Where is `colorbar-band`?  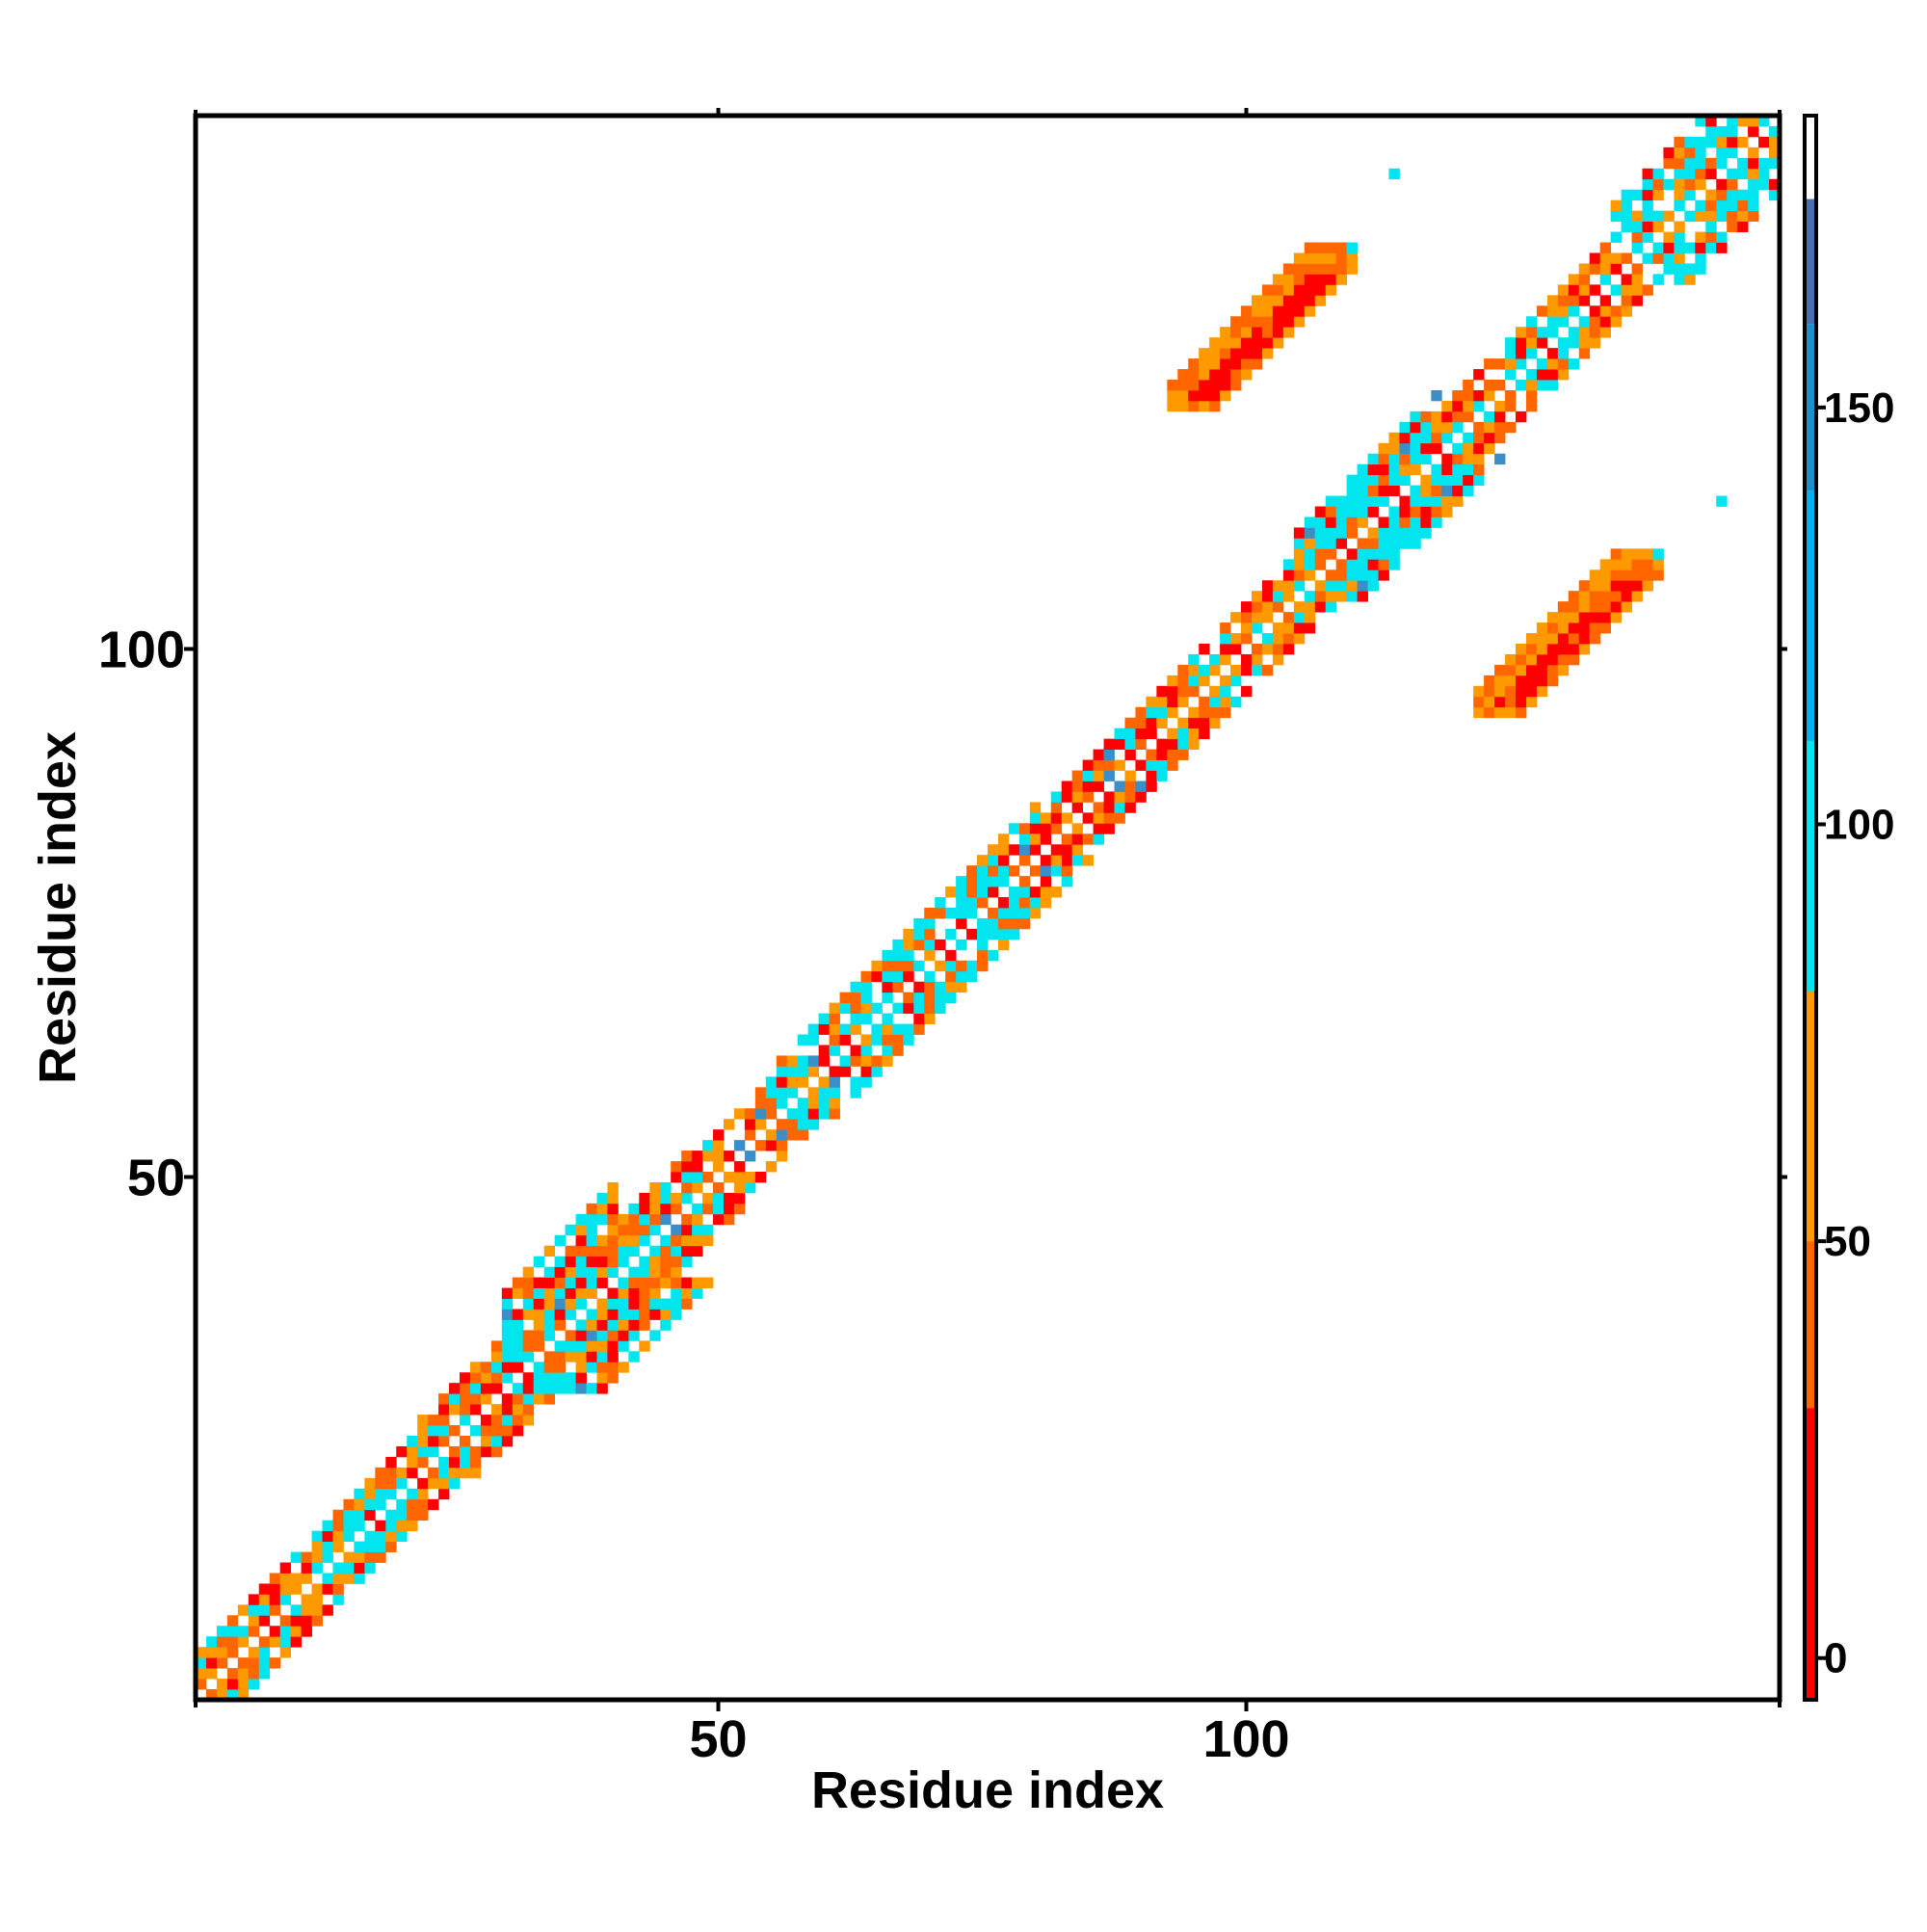 colorbar-band is located at coordinates (1810, 1554).